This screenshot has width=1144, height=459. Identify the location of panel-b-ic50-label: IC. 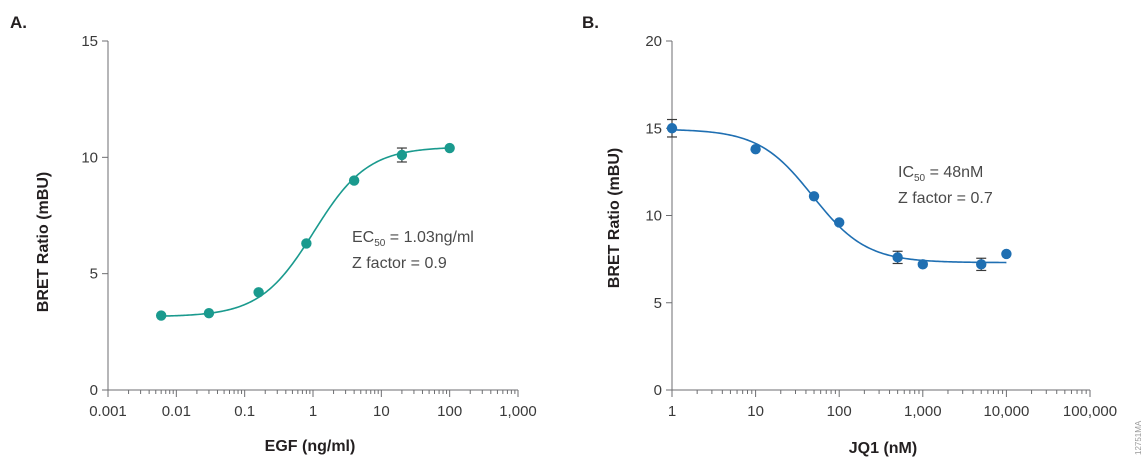
(906, 172).